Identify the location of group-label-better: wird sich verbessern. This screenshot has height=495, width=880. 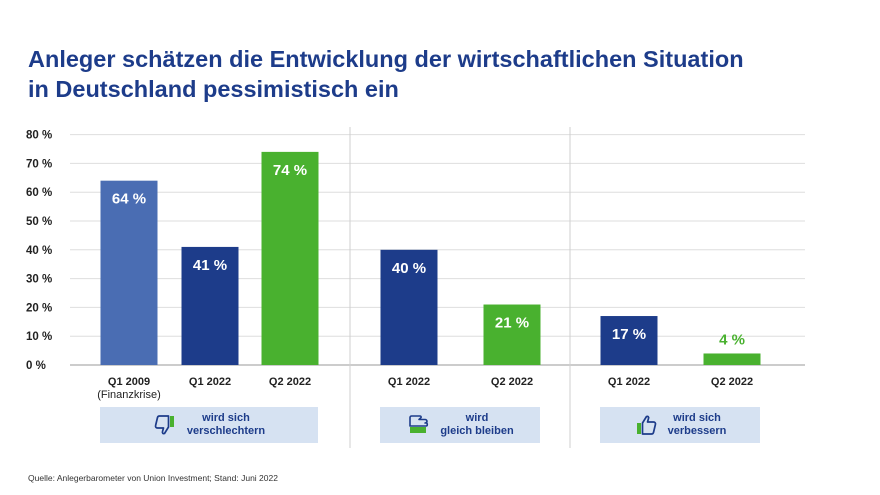
(697, 425).